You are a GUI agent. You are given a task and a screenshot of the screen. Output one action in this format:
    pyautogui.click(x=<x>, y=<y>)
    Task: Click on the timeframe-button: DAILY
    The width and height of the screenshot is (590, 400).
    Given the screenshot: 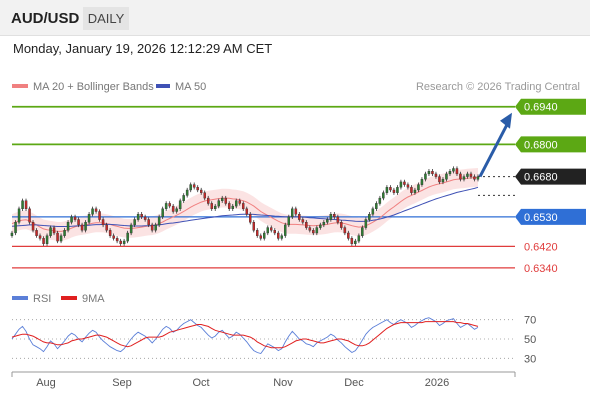 What is the action you would take?
    pyautogui.click(x=106, y=18)
    